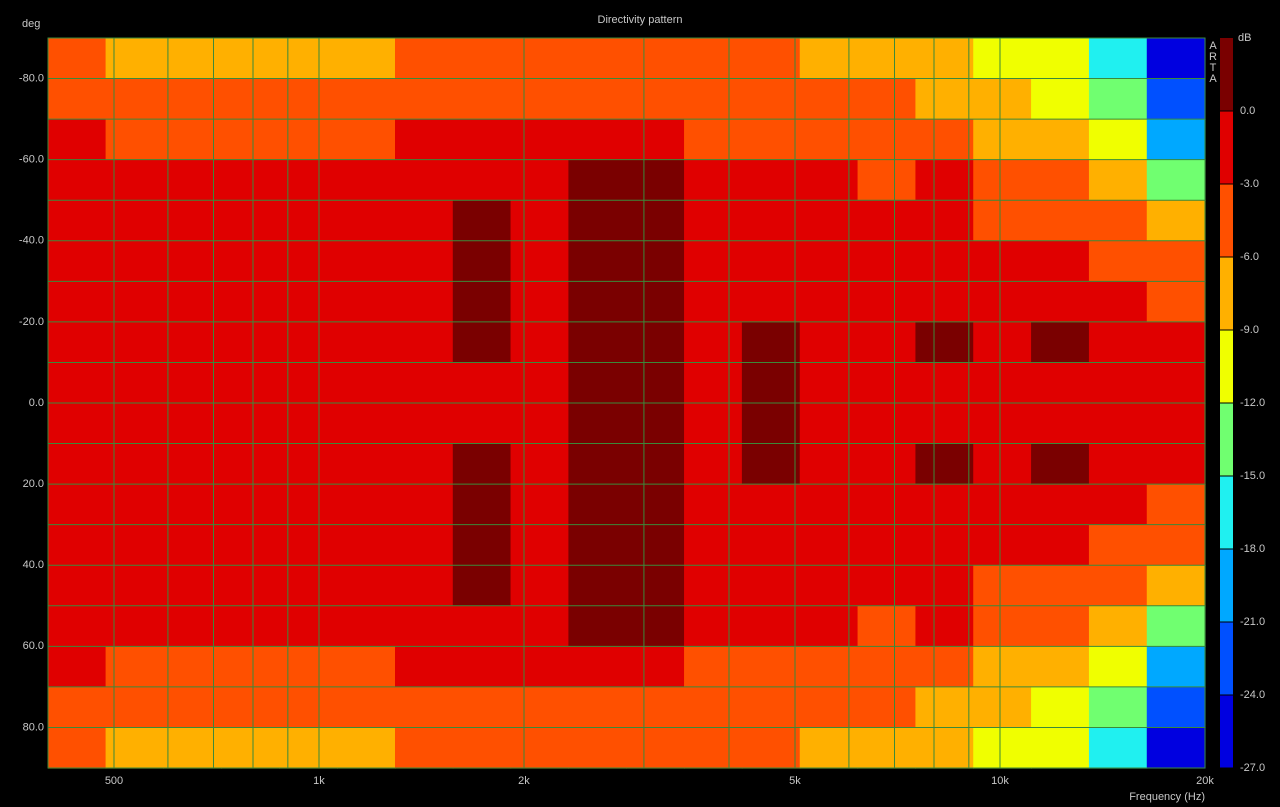 Image resolution: width=1280 pixels, height=807 pixels. I want to click on y-axis-label: deg, so click(31, 24).